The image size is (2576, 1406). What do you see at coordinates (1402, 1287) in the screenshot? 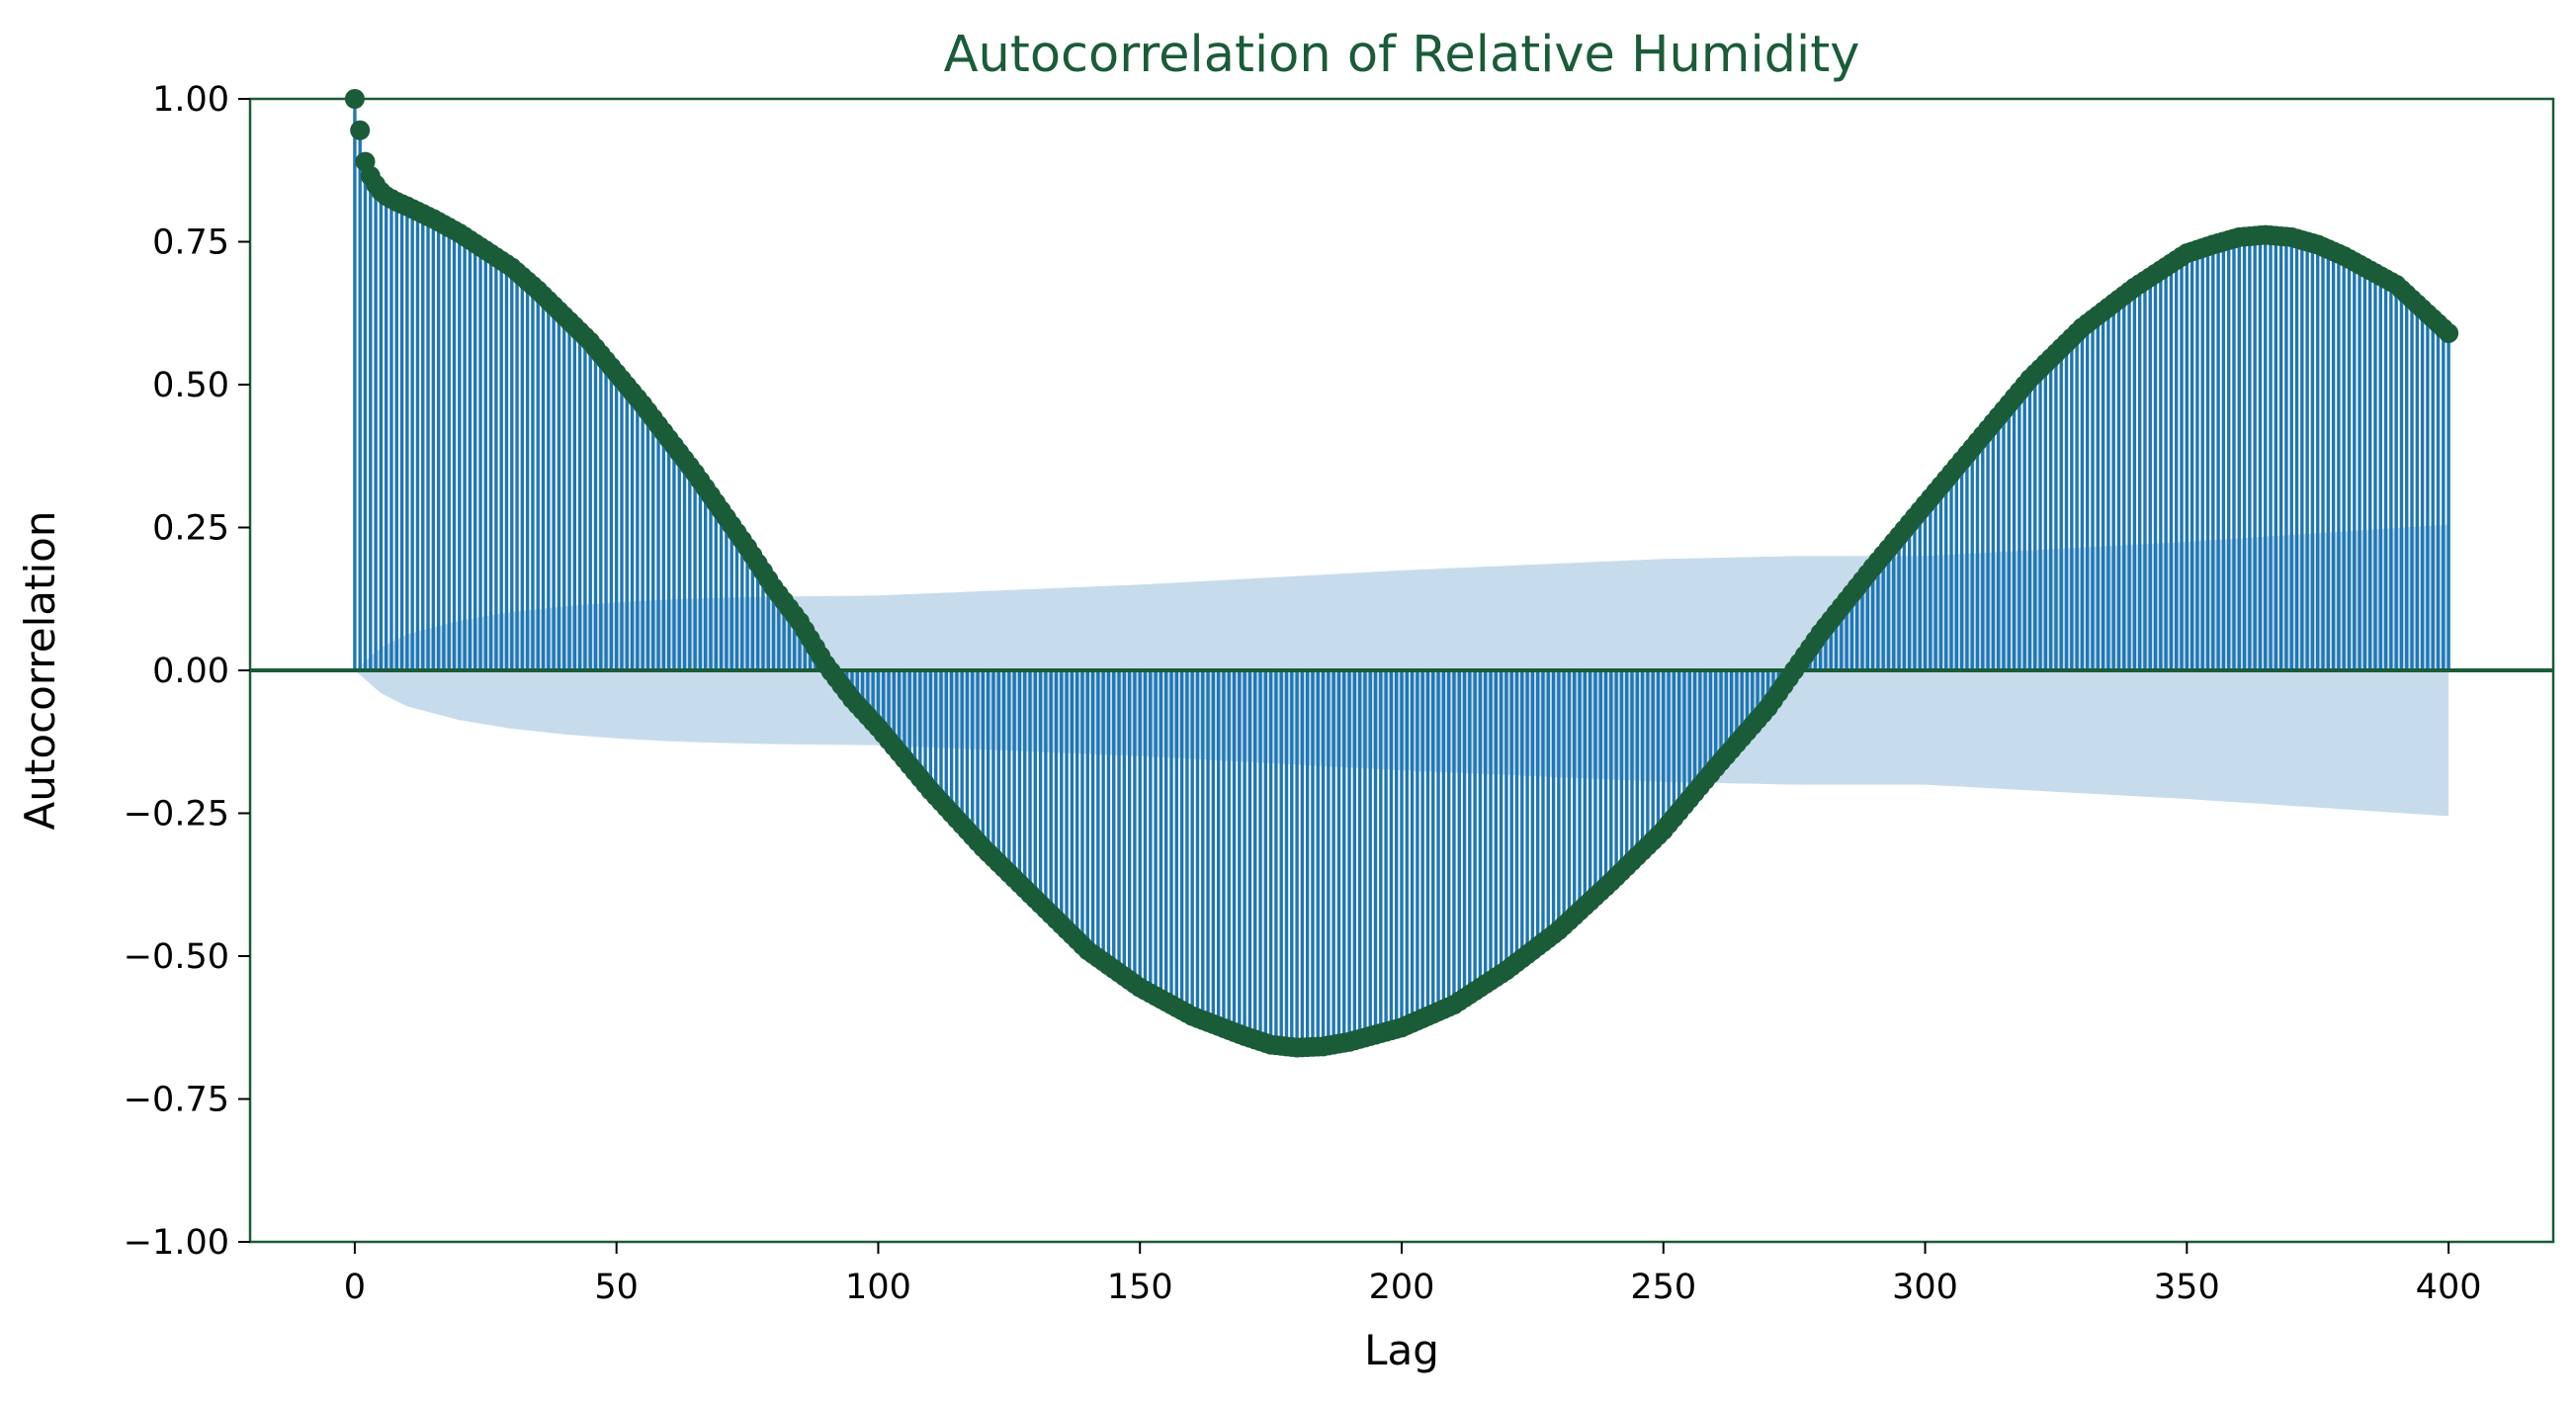
I see `x-tick-label: 200` at bounding box center [1402, 1287].